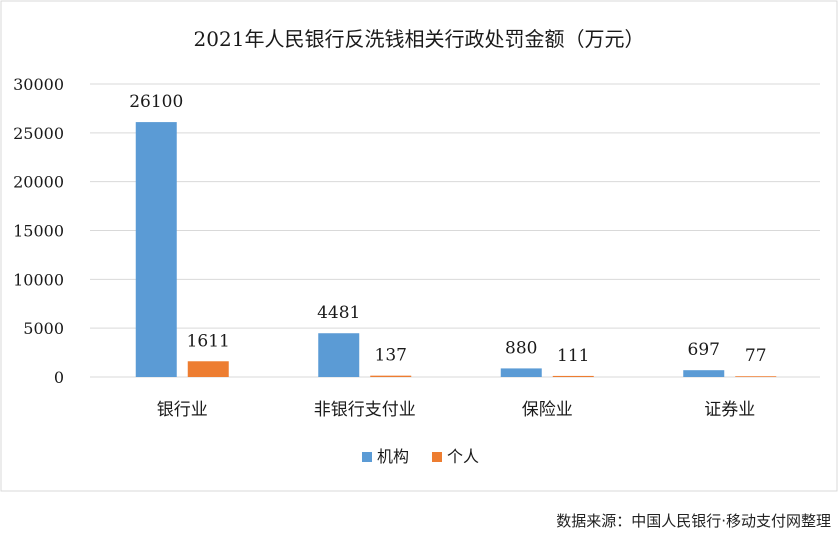  I want to click on legend-label: 个人, so click(463, 456).